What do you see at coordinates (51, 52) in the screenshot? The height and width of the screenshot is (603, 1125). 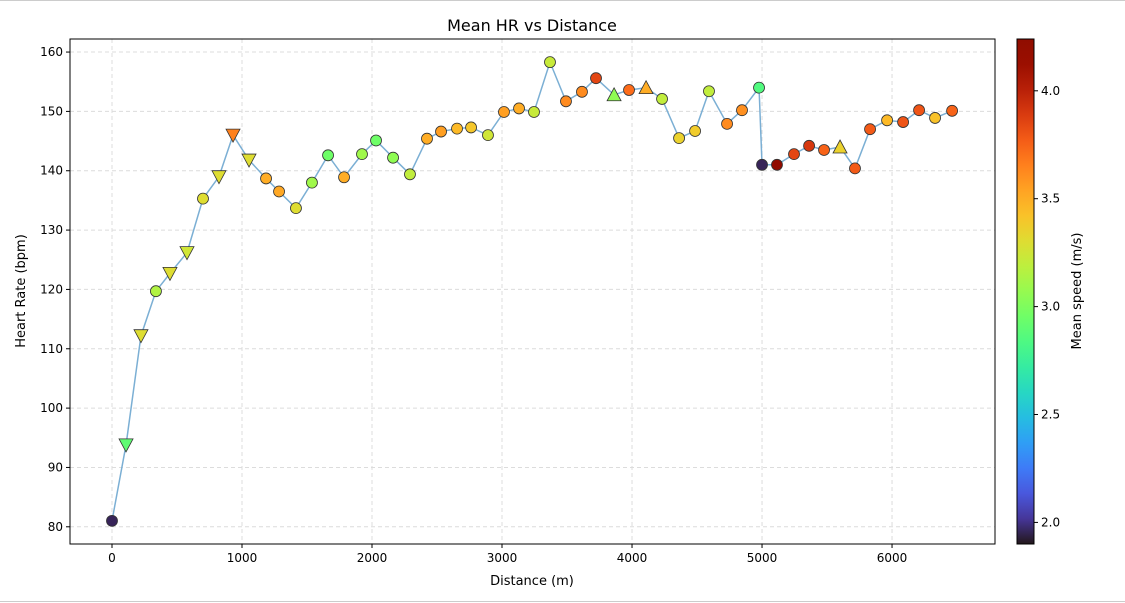 I see `y-tick-label: 160` at bounding box center [51, 52].